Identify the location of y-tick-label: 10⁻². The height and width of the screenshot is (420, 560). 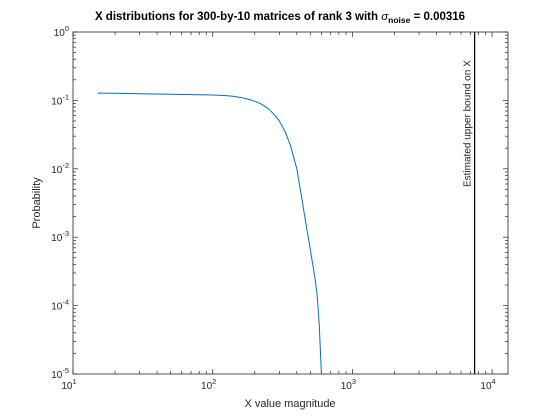
(60, 168).